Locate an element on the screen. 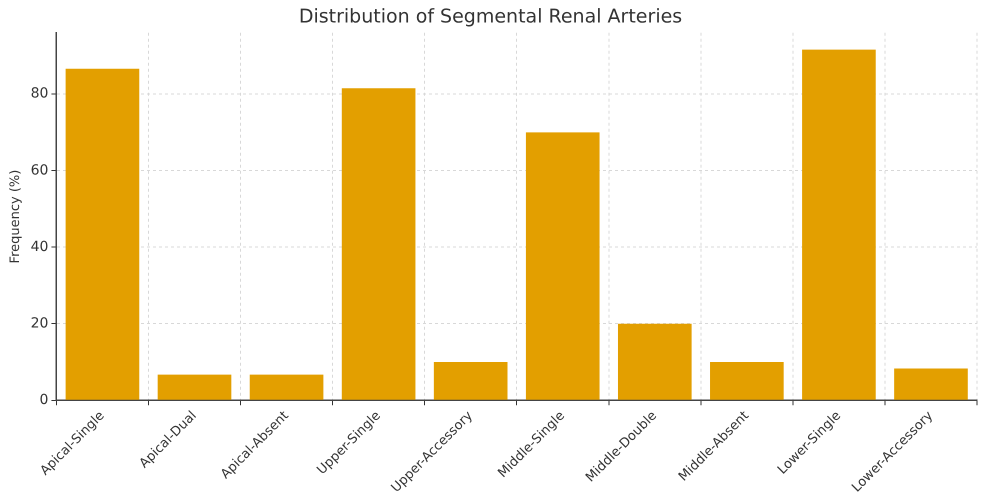  y-tick-label: 60 is located at coordinates (39, 170).